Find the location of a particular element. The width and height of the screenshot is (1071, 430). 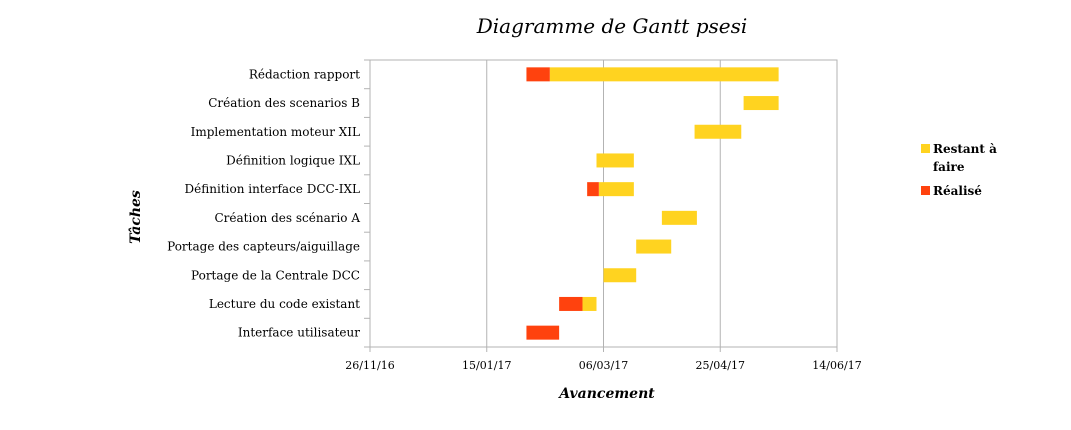

x-tick-label: 25/04/17 is located at coordinates (720, 365).